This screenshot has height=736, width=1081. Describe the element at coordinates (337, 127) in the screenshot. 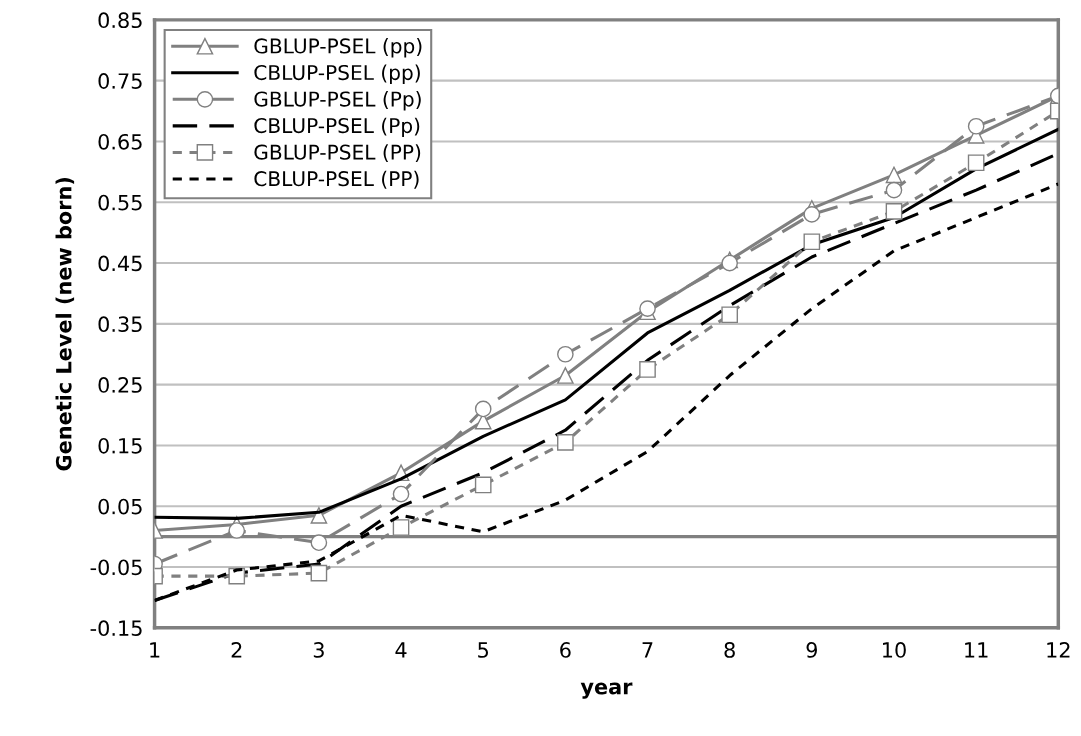

I see `legend-label: CBLUP-PSEL (Pp)` at that location.